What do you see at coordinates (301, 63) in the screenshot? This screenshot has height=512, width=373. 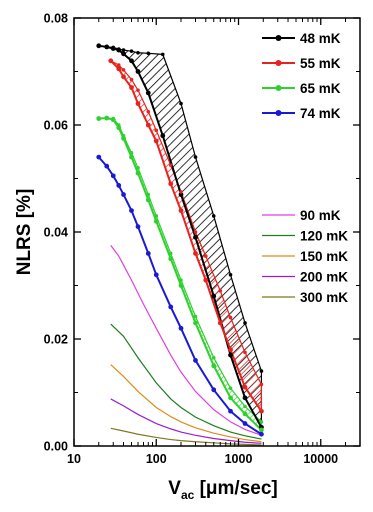 I see `legend-item-1: 55 mK` at bounding box center [301, 63].